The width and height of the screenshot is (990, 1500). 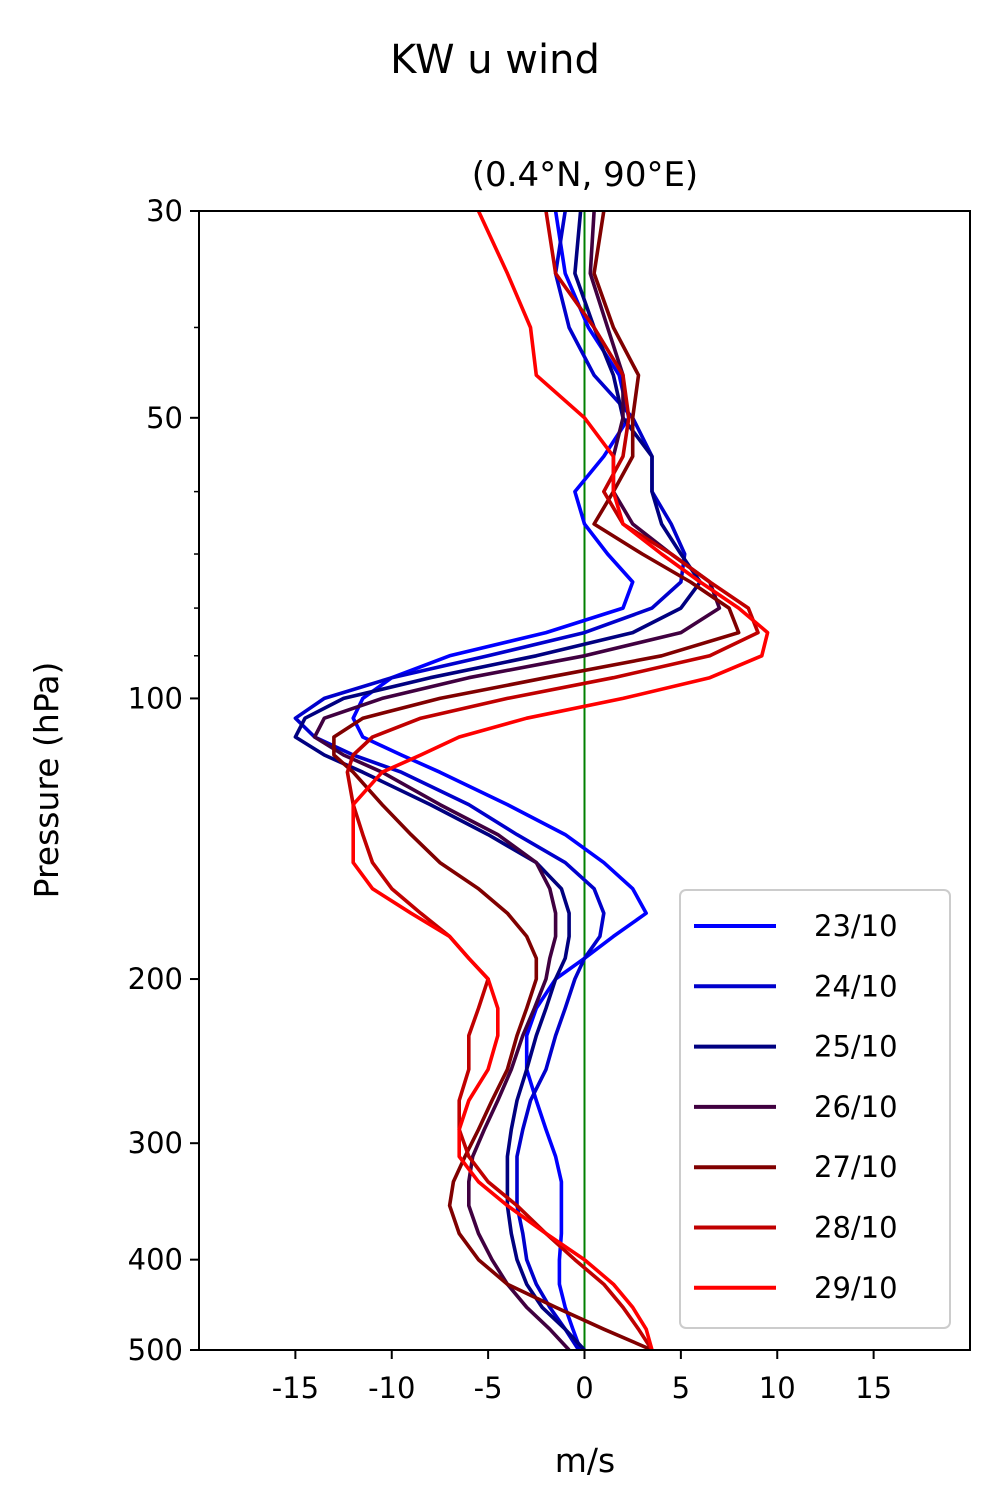 What do you see at coordinates (856, 1167) in the screenshot?
I see `legend-label: 27/10` at bounding box center [856, 1167].